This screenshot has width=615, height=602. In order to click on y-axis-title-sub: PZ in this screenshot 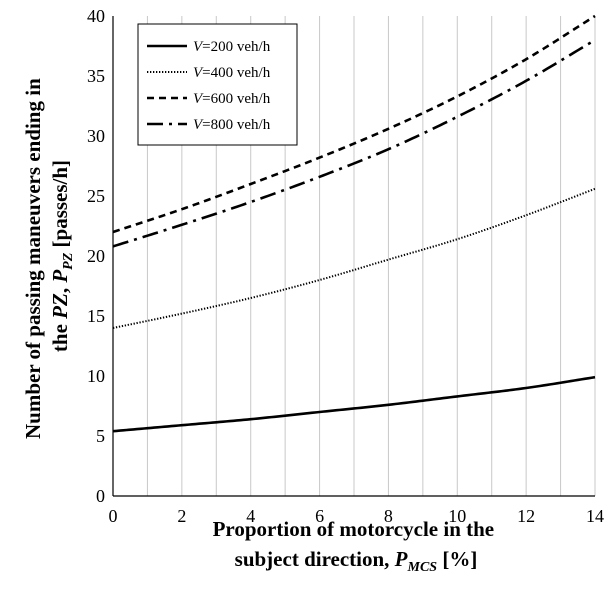, I will do `click(68, 261)`.